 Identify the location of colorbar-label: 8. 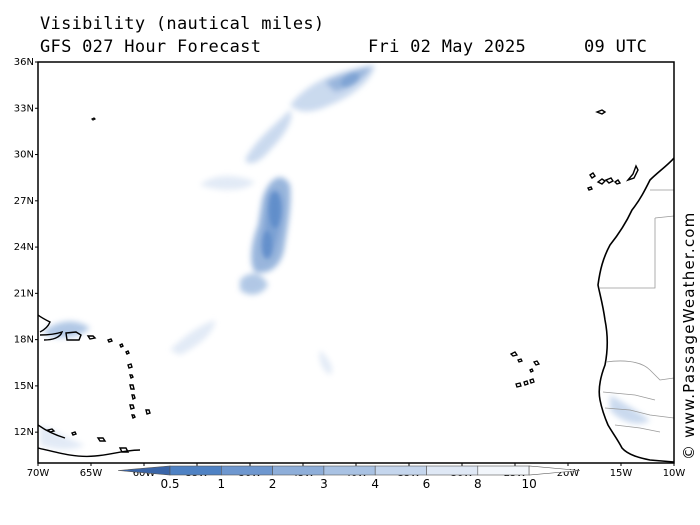
(478, 484).